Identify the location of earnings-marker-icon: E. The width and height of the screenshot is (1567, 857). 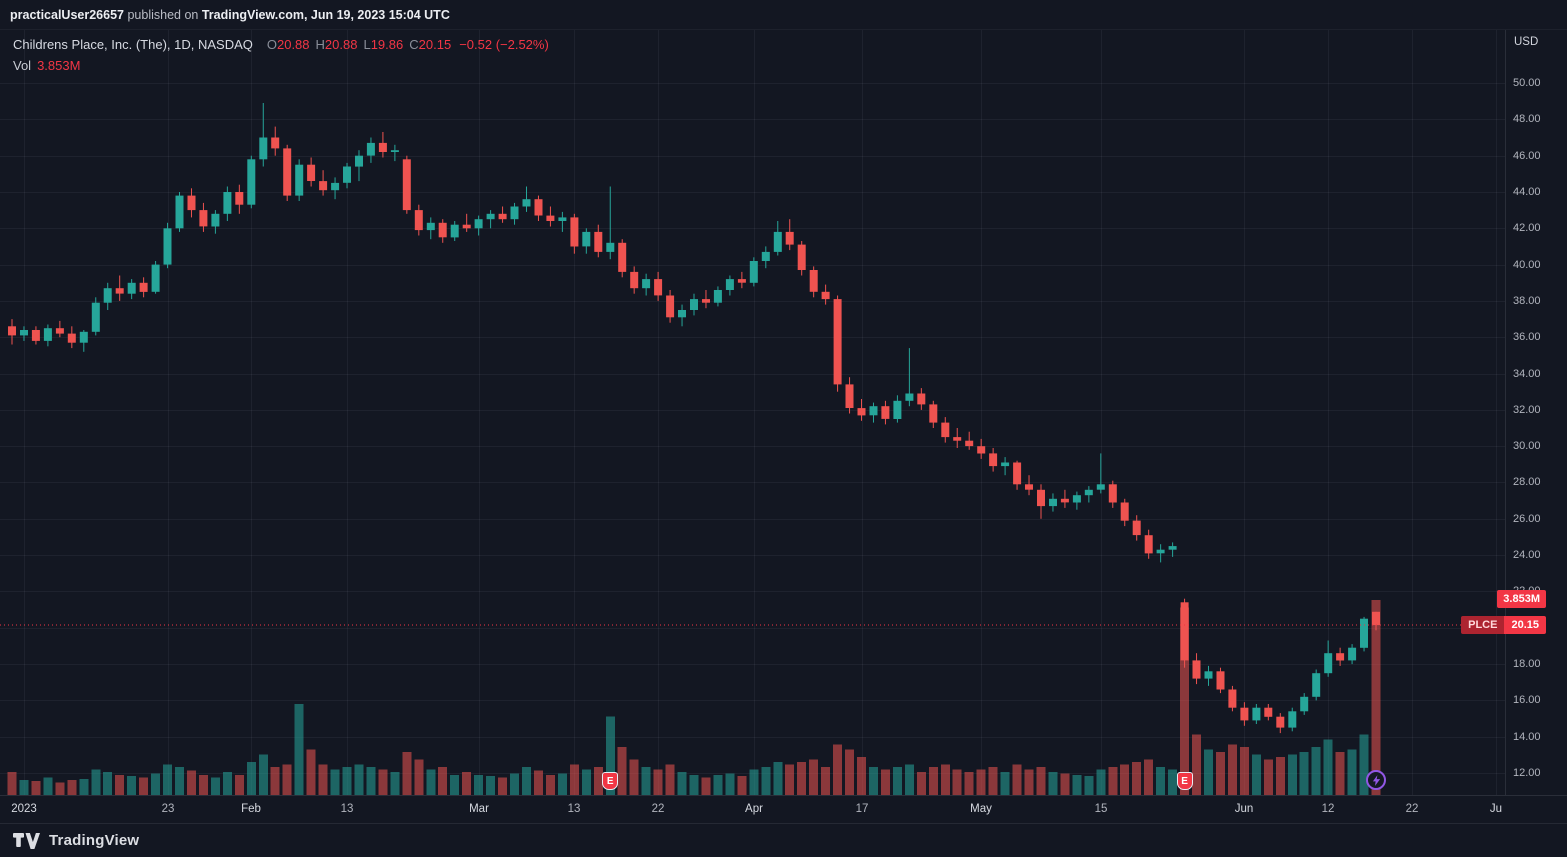
(610, 781).